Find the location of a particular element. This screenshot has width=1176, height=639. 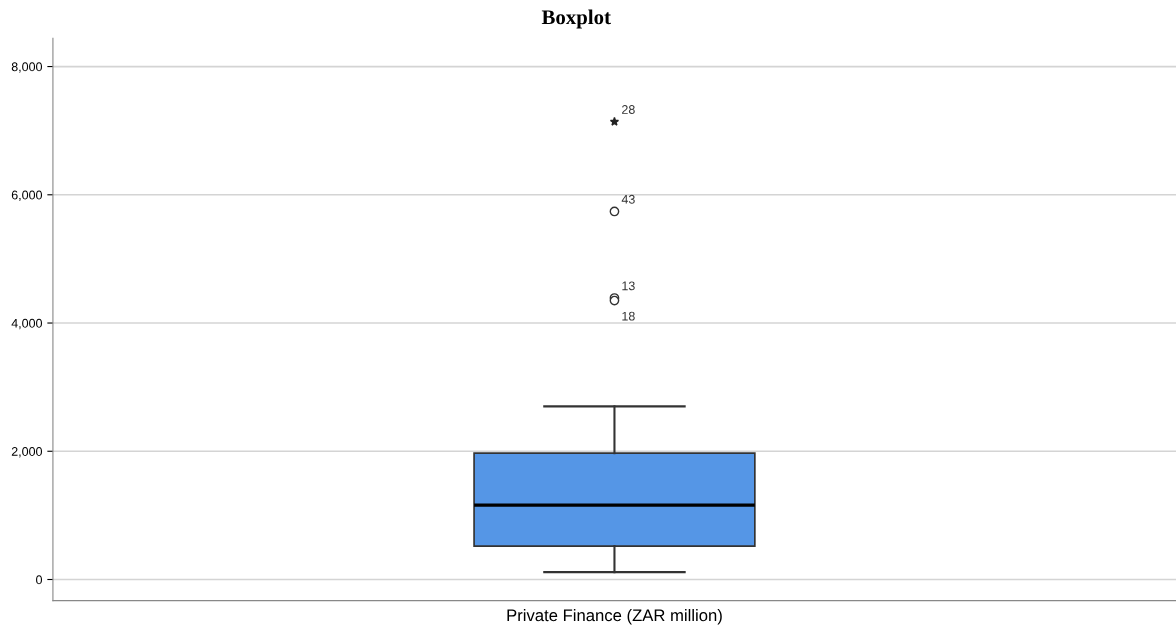

annotation: 13 is located at coordinates (628, 286).